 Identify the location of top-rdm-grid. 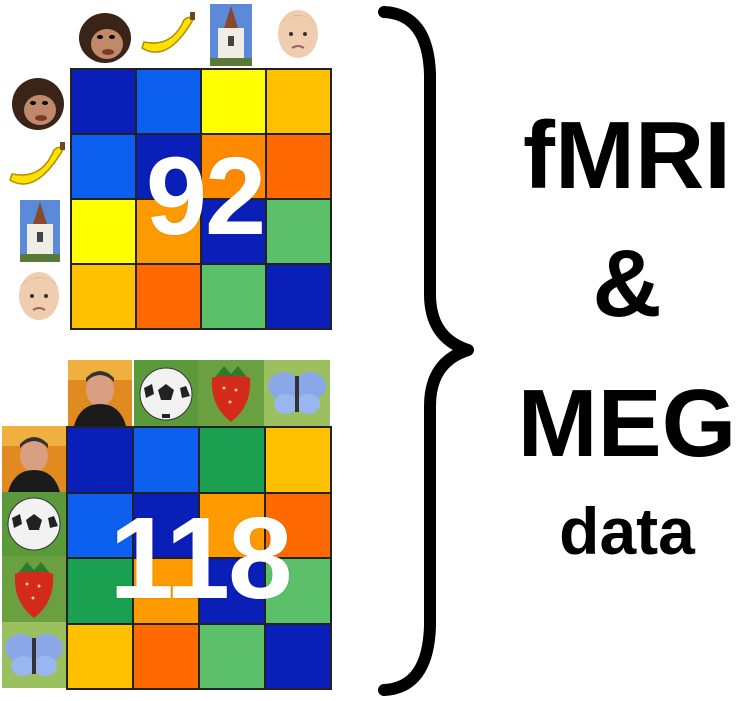
(201, 199).